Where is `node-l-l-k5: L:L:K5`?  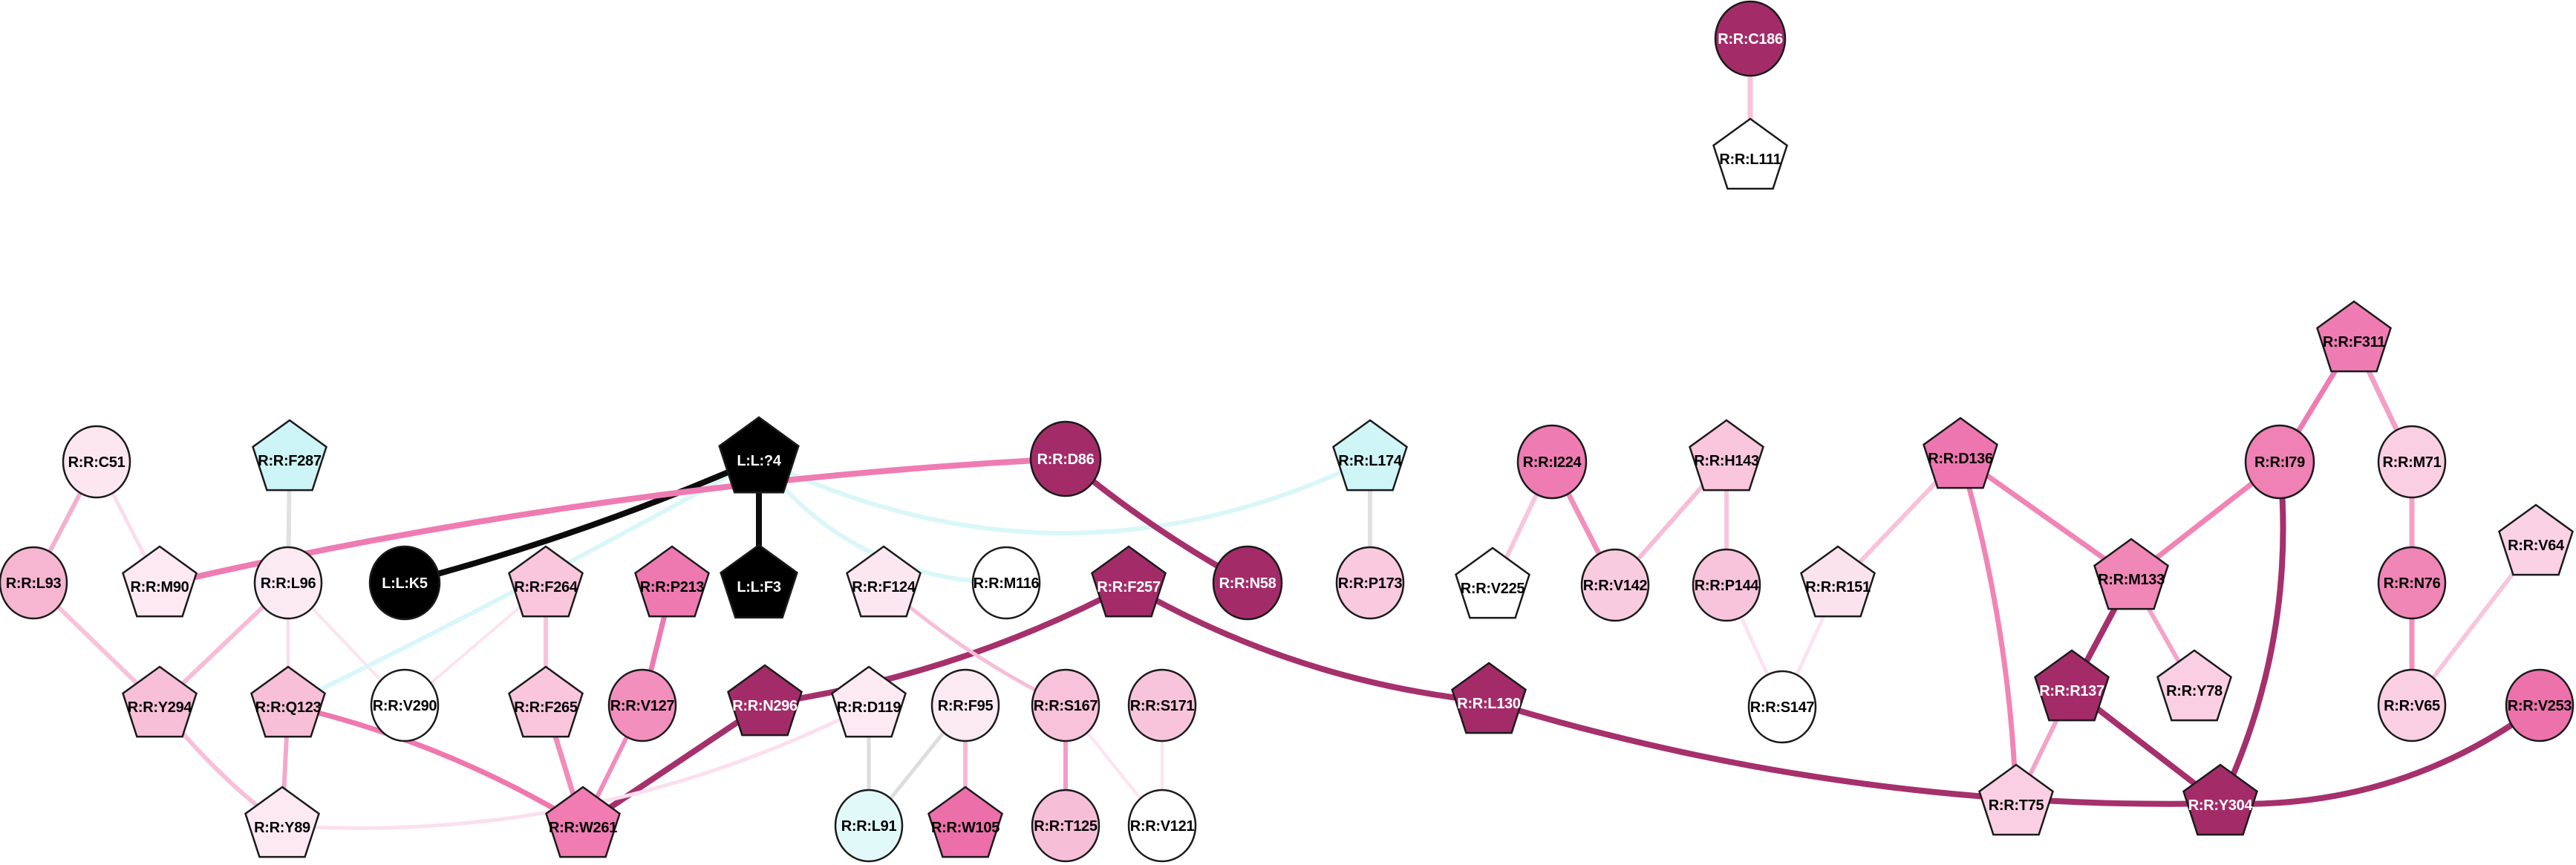 node-l-l-k5: L:L:K5 is located at coordinates (404, 583).